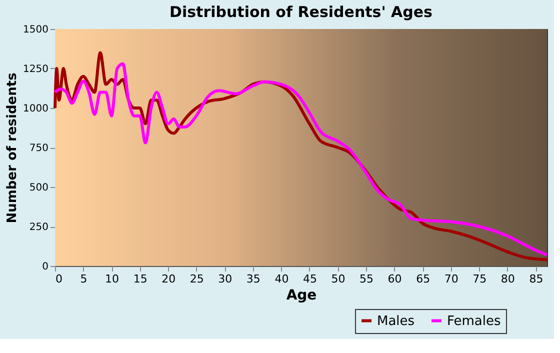  I want to click on x-tick-label: 25, so click(197, 279).